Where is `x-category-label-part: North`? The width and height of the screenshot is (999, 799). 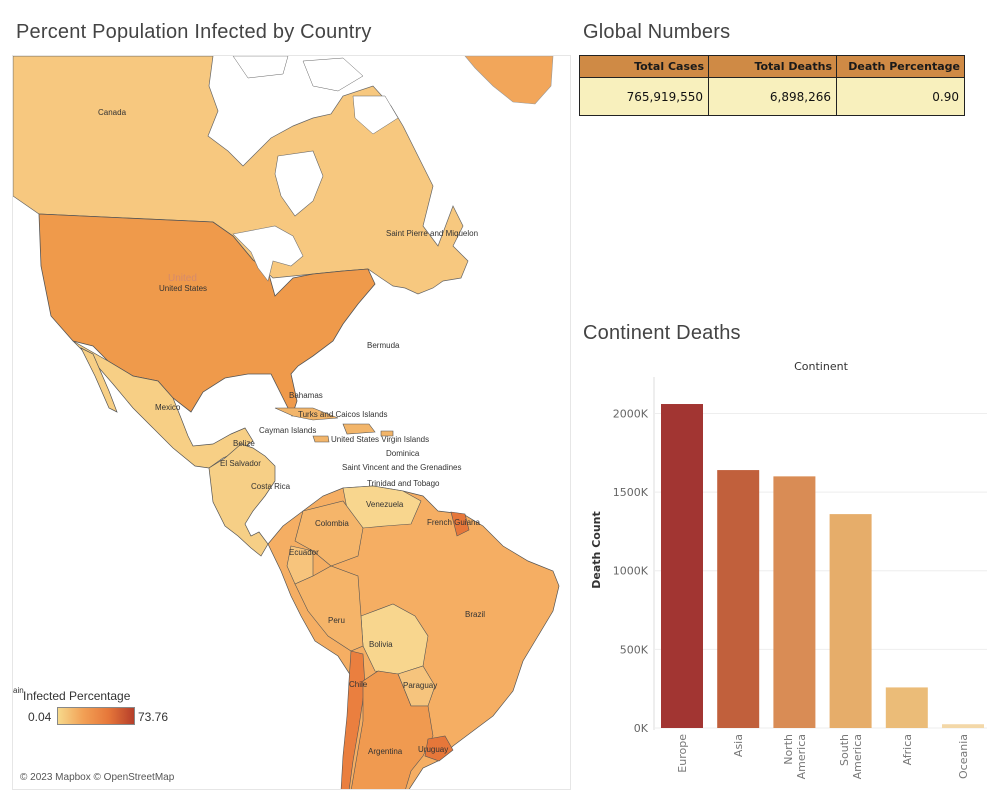 x-category-label-part: North is located at coordinates (788, 749).